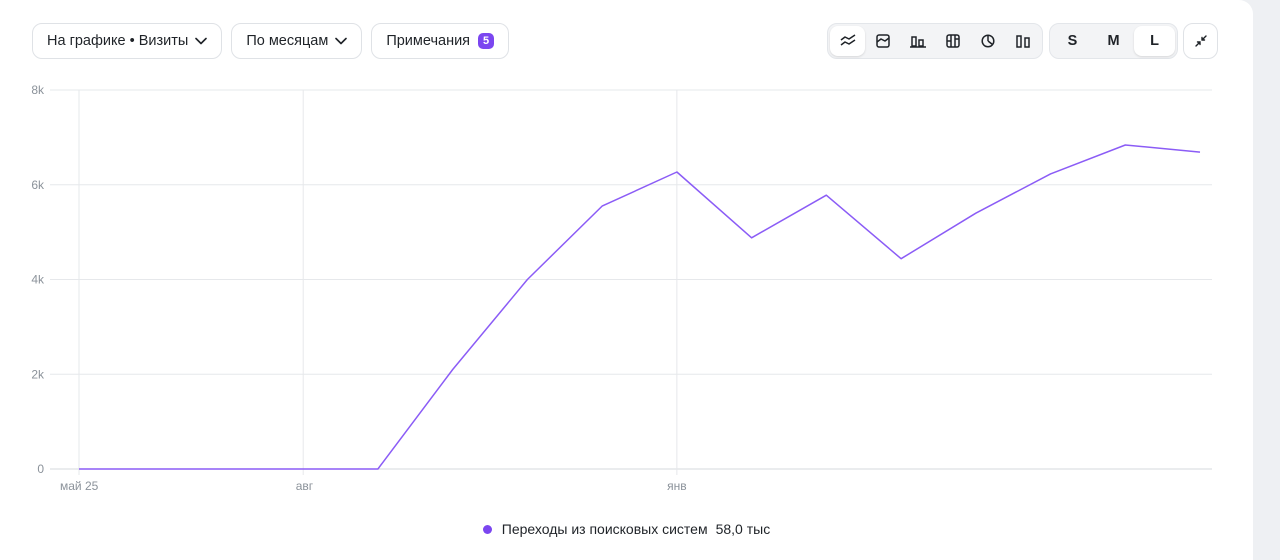  I want to click on column-chart-button, so click(1022, 41).